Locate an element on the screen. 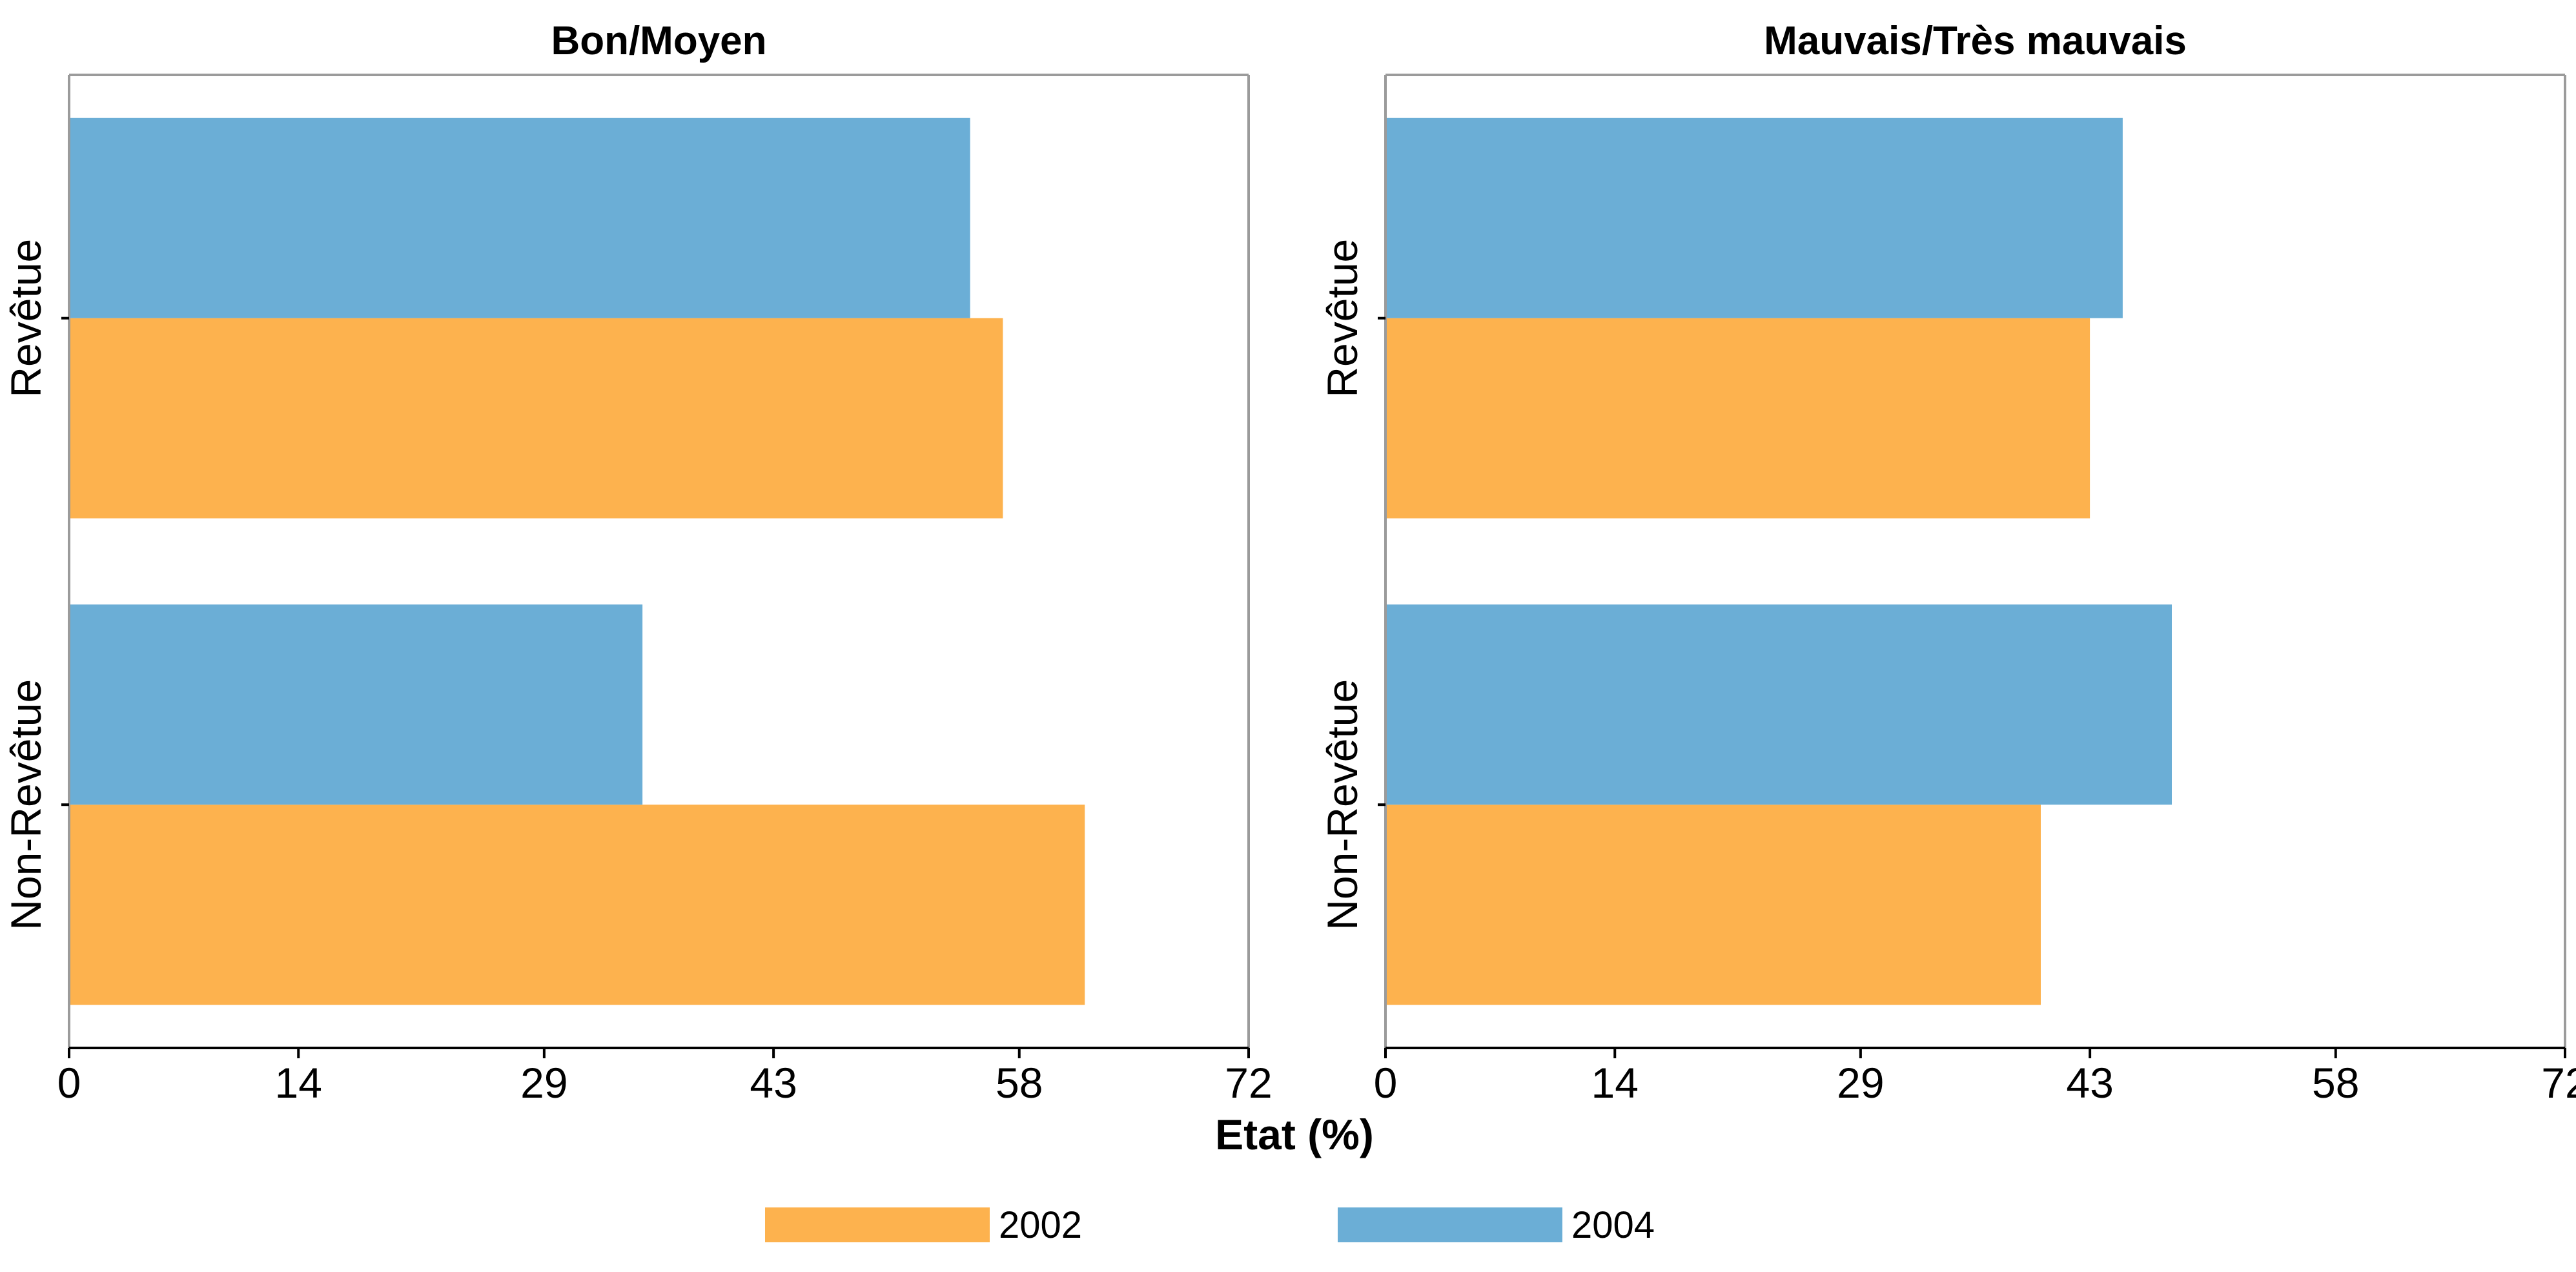  legend-label: 2002 is located at coordinates (1040, 1225).